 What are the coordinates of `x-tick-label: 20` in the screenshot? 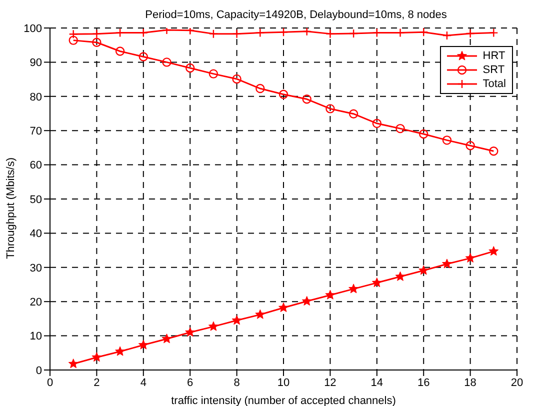 It's located at (517, 382).